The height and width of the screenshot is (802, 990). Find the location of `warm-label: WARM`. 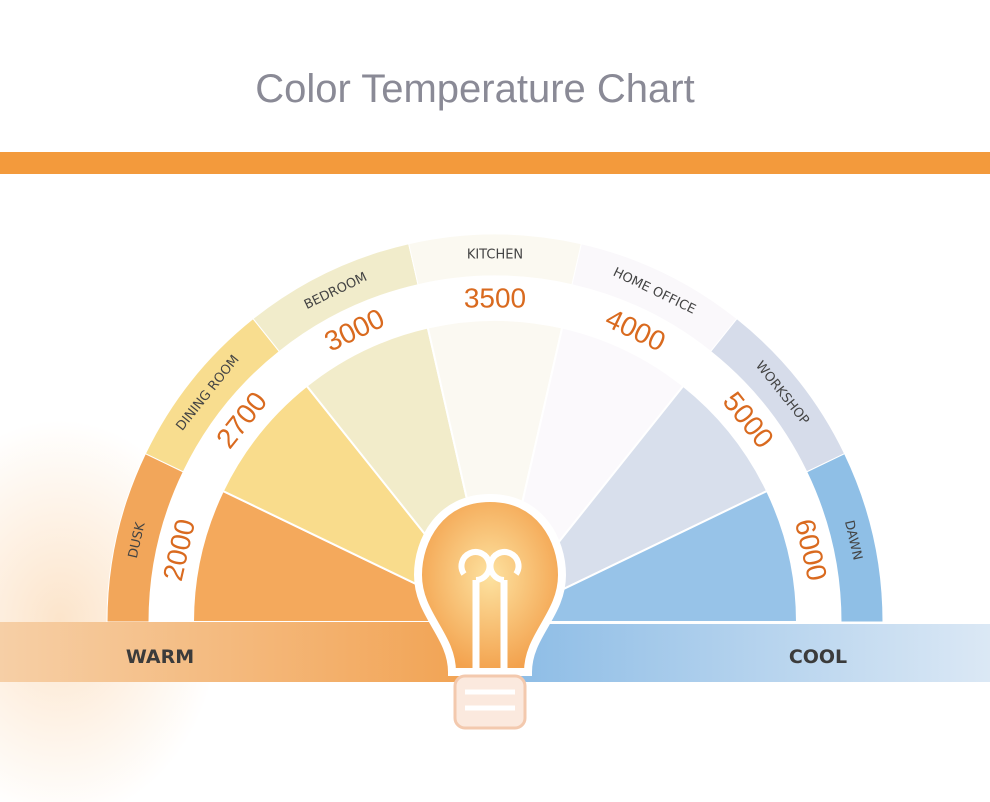

warm-label: WARM is located at coordinates (160, 657).